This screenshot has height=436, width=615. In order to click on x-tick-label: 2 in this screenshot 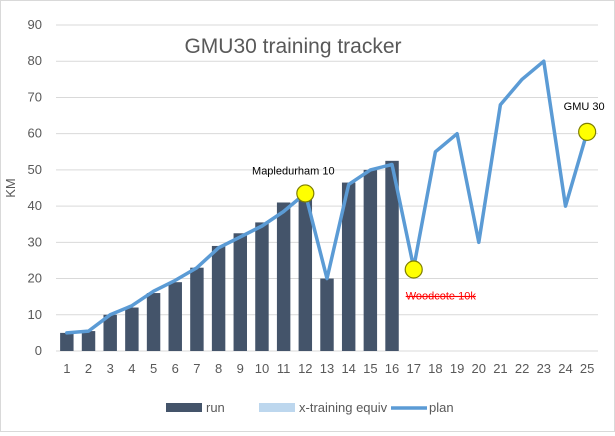, I will do `click(88, 368)`.